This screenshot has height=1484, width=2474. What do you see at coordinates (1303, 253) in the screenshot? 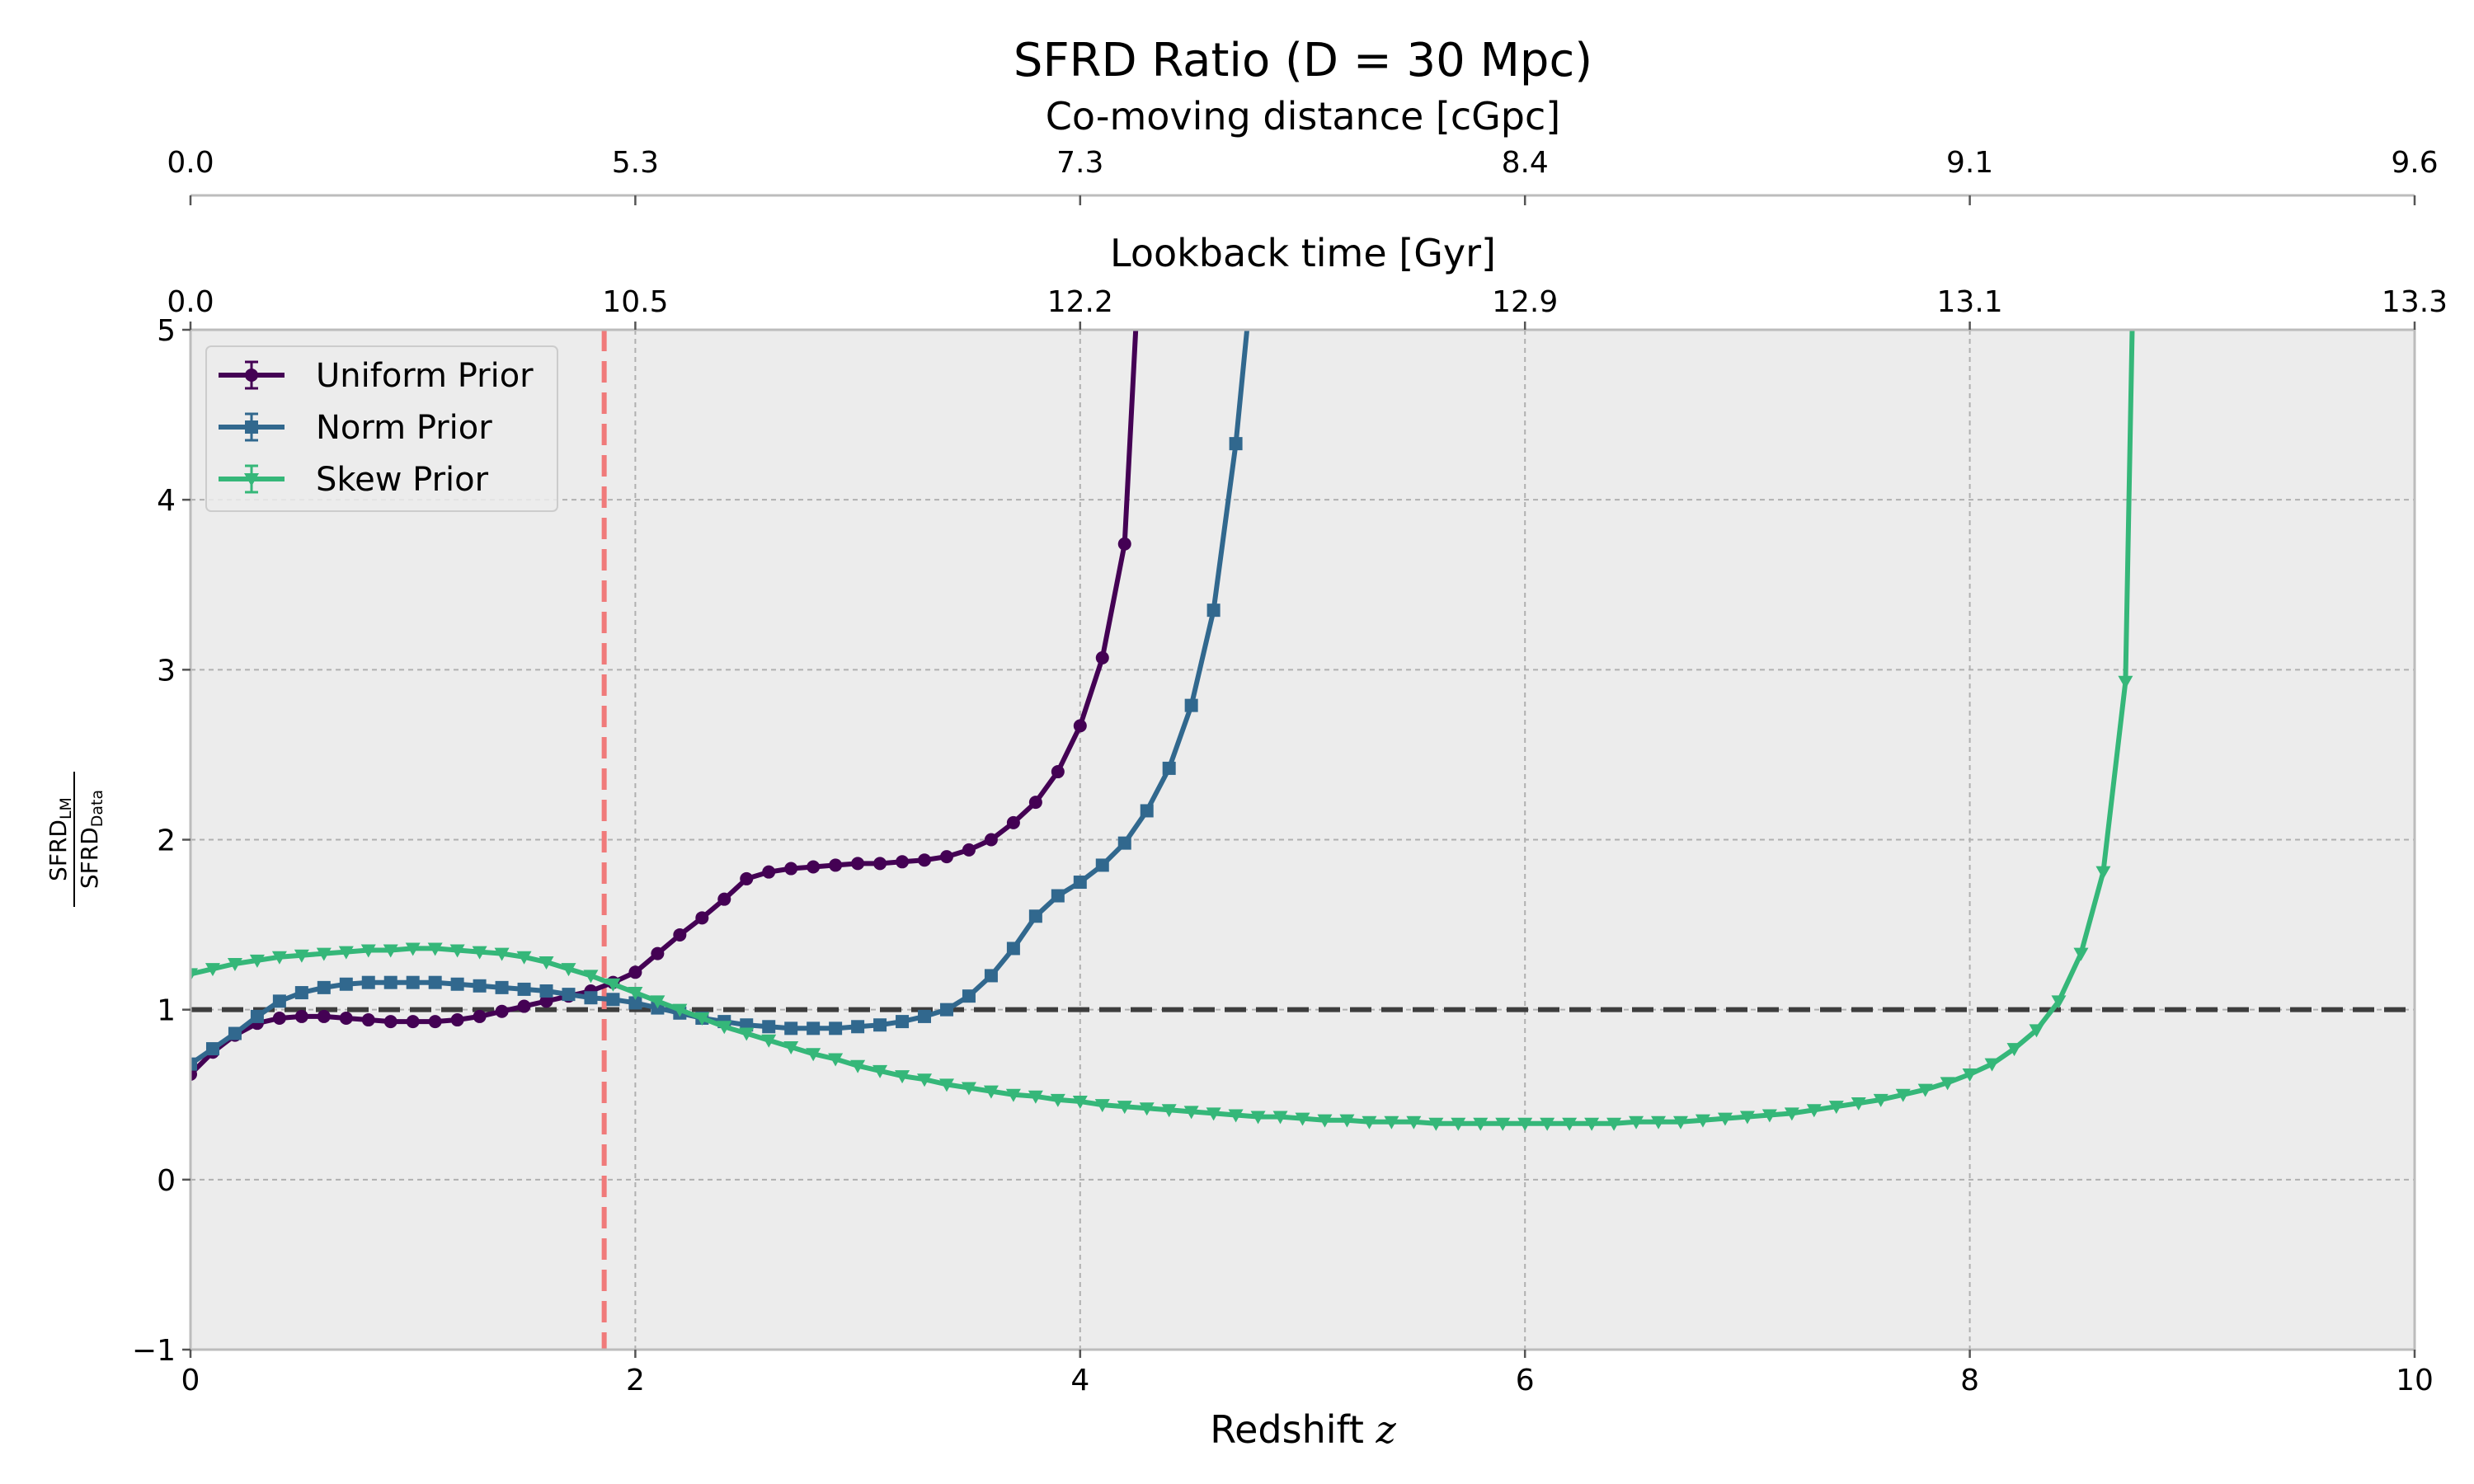
I see `top-axis-1-title: Lookback time [Gyr]` at bounding box center [1303, 253].